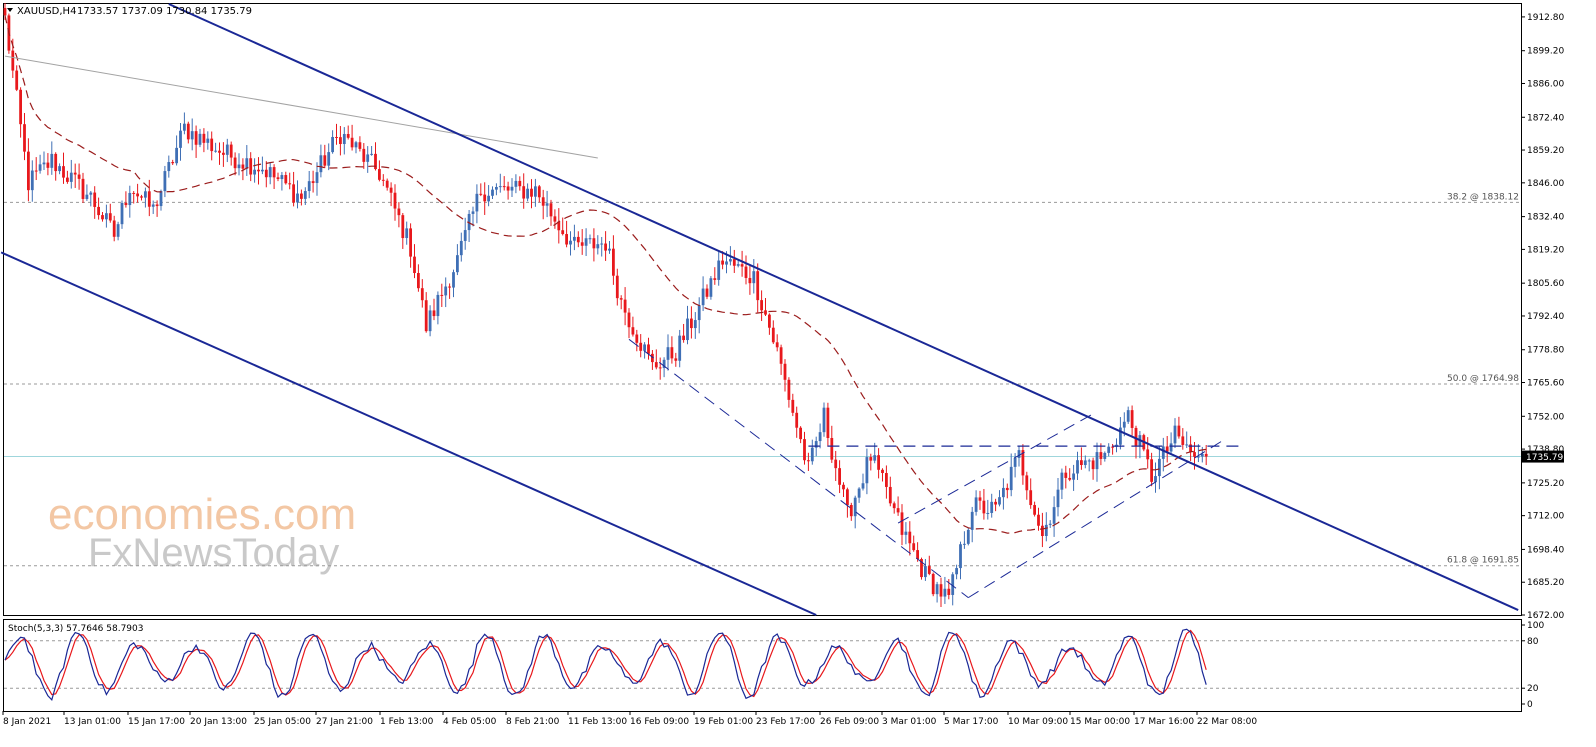 The image size is (1596, 747). What do you see at coordinates (164, 11) in the screenshot?
I see `ohlc-readout: 1733.57 1737.09 1730.84 1735.79` at bounding box center [164, 11].